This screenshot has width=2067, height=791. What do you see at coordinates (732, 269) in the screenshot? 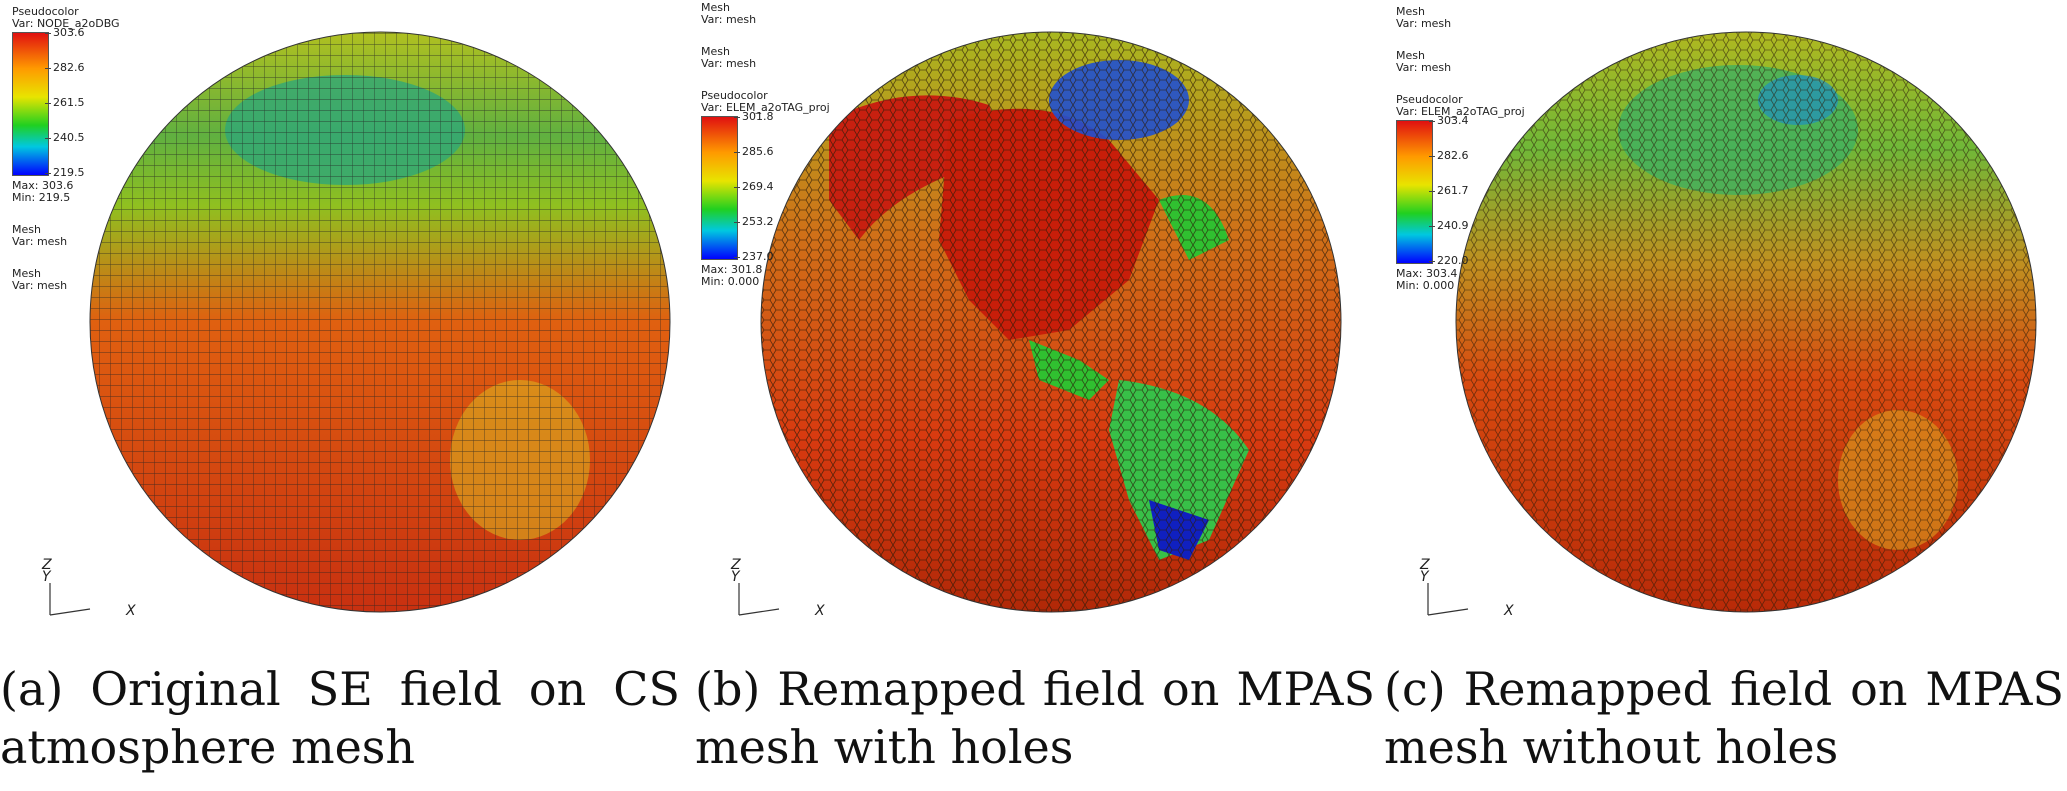
I see `max-value: Max: 301.8` at bounding box center [732, 269].